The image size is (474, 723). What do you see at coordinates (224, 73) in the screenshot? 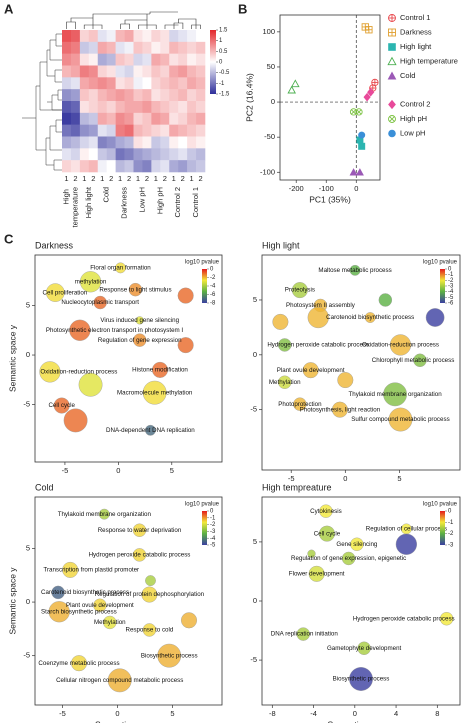
I see `colorbar-tick-label: -0.5` at bounding box center [224, 73].